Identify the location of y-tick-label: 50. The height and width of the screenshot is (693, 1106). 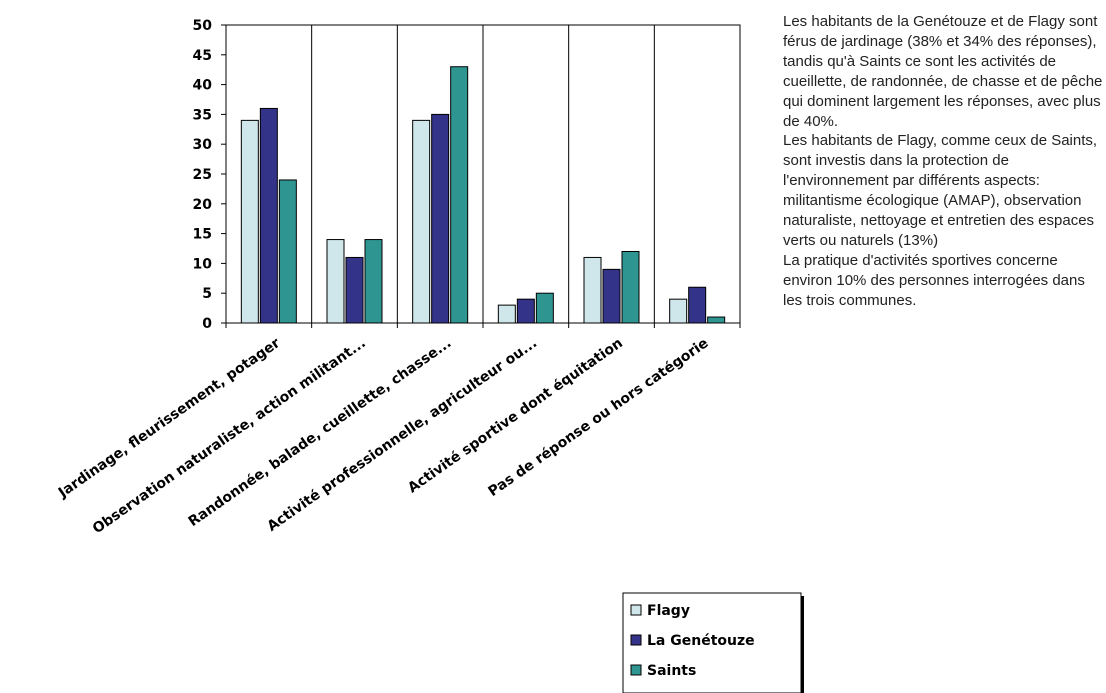
(203, 26).